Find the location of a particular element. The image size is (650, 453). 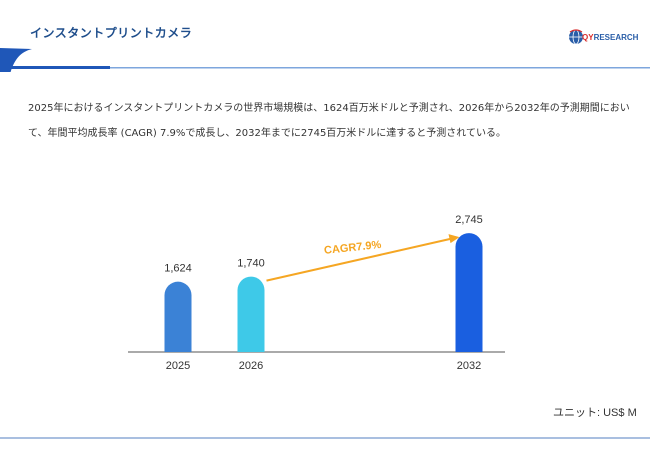

unit-label: ユニット: US$ M is located at coordinates (595, 413).